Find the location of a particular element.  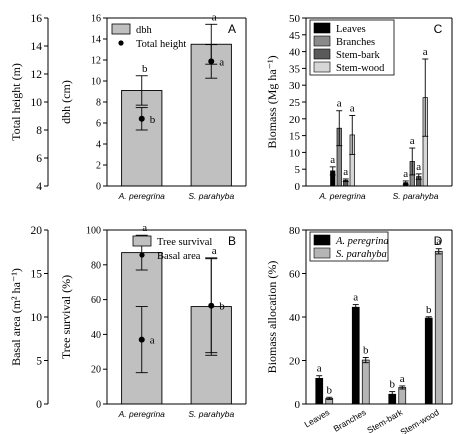

0|y_right|ticks-tick-label: 10 is located at coordinates (96, 82).